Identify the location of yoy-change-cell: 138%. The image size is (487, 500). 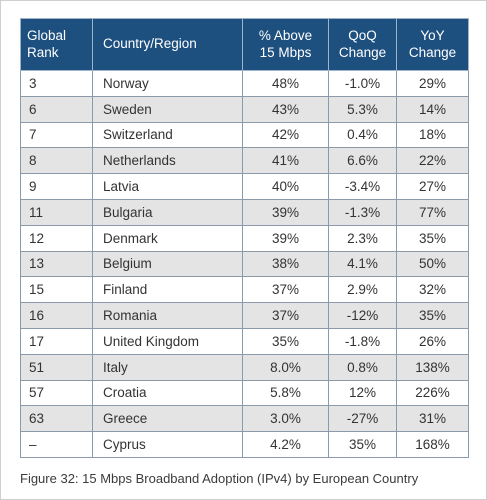
(432, 367).